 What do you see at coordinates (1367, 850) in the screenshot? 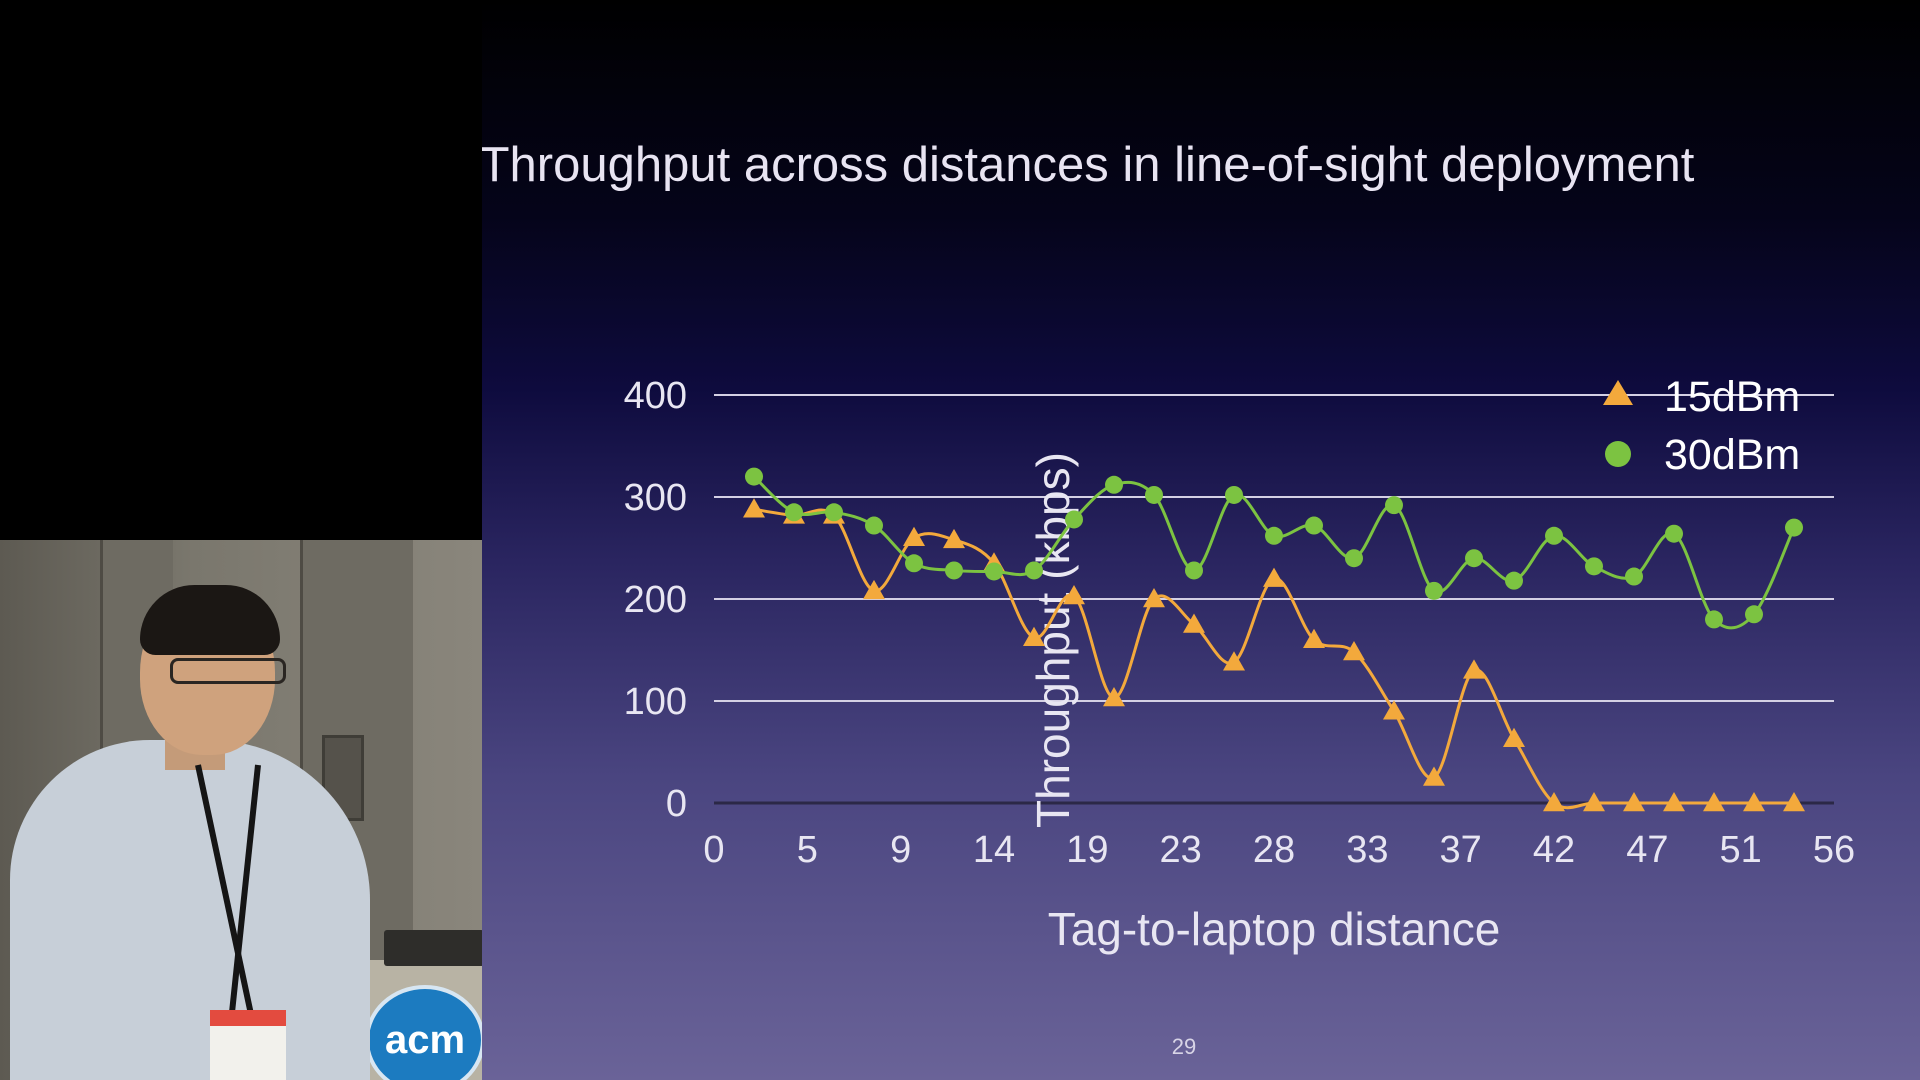
I see `x-tick-label: 33` at bounding box center [1367, 850].